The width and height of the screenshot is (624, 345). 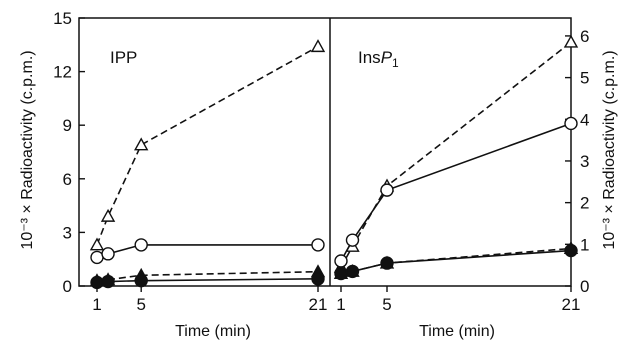 What do you see at coordinates (584, 286) in the screenshot?
I see `y-tick-label-right: 0` at bounding box center [584, 286].